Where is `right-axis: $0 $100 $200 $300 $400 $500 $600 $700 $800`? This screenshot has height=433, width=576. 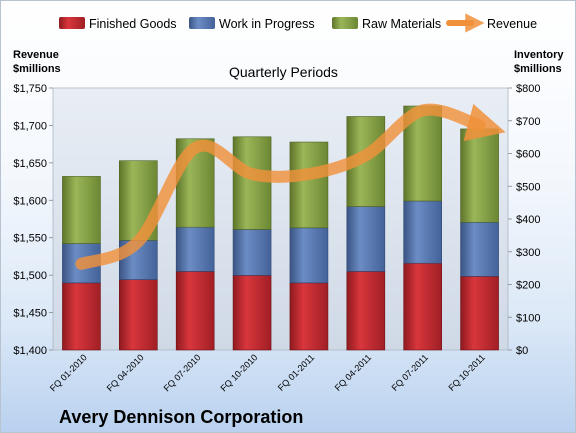
right-axis: $0 $100 $200 $300 $400 $500 $600 $700 $800 is located at coordinates (524, 220).